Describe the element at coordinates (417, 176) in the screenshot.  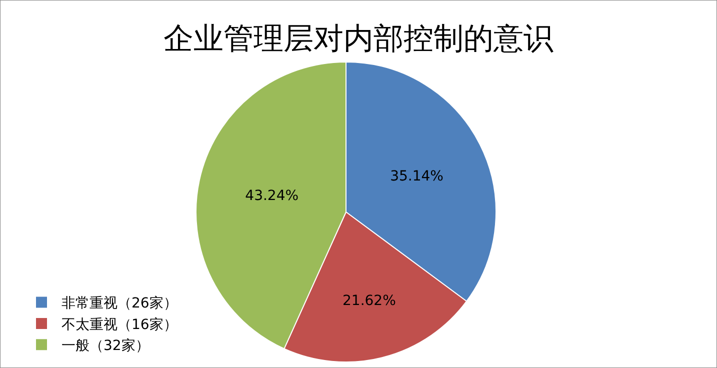
I see `data-label: 35.14%` at that location.